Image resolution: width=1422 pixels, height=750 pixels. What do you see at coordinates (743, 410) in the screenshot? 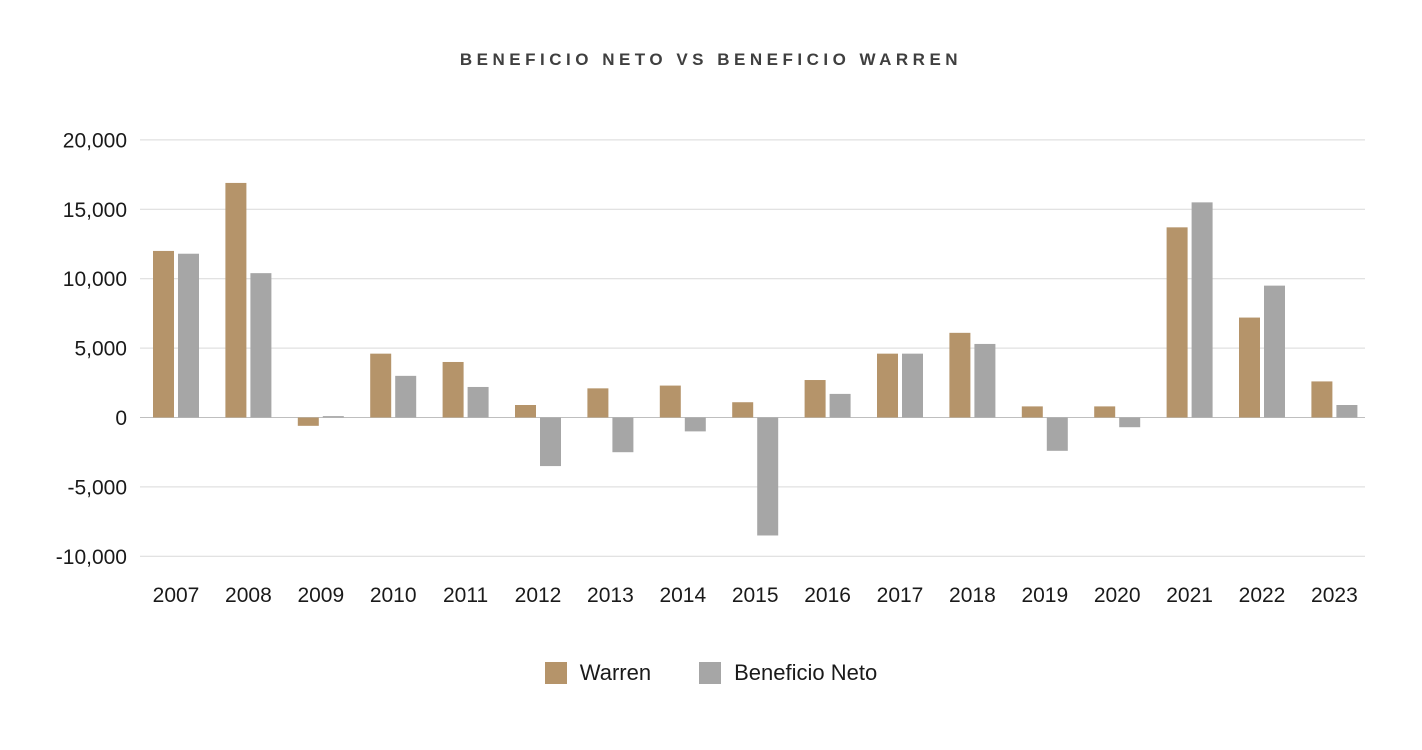
I see `bar-warren-2015` at bounding box center [743, 410].